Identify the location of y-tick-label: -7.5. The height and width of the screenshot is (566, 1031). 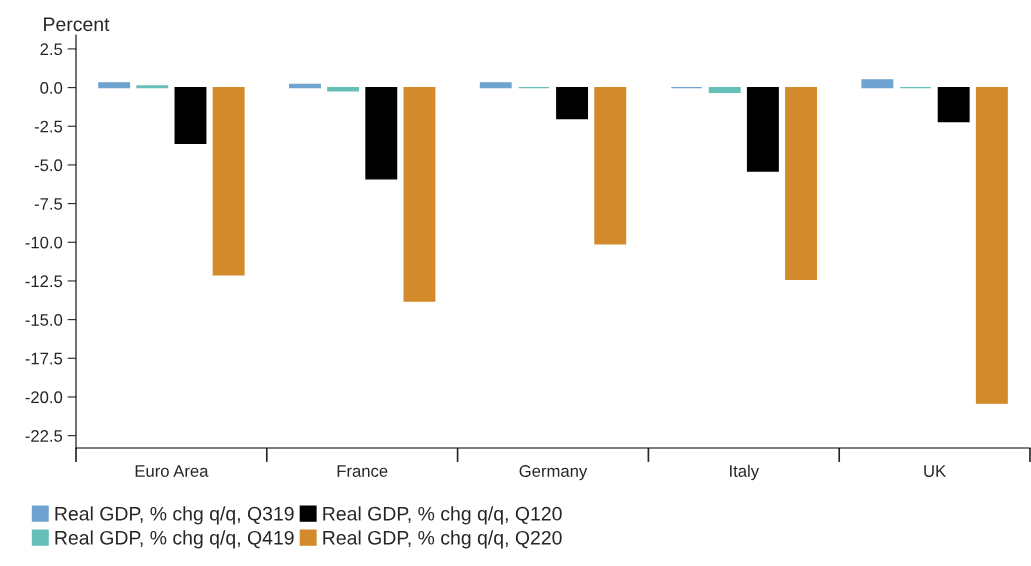
(48, 204).